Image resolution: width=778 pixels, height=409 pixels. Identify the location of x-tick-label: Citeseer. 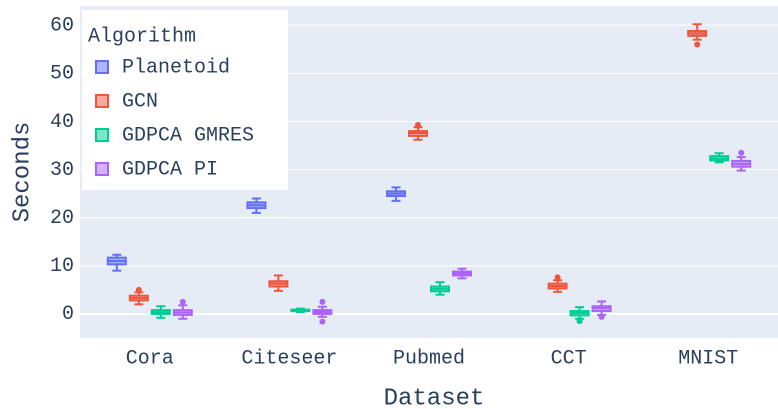
(289, 358).